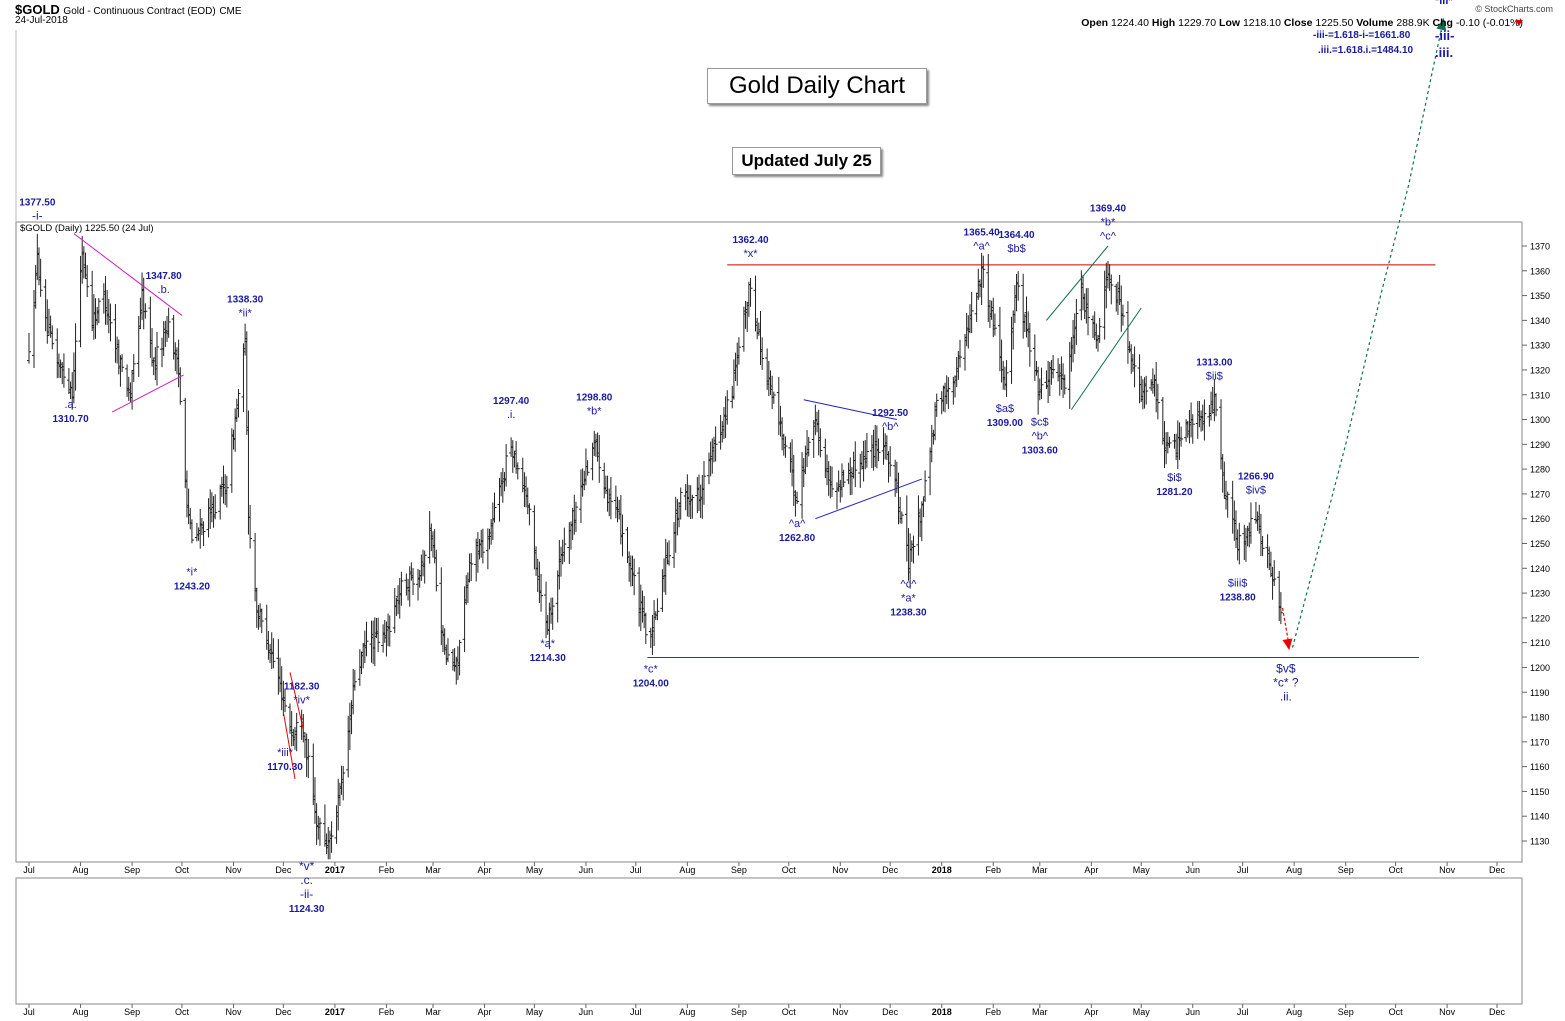 The width and height of the screenshot is (1565, 1021). Describe the element at coordinates (850, 410) in the screenshot. I see `trendline-blue` at that location.